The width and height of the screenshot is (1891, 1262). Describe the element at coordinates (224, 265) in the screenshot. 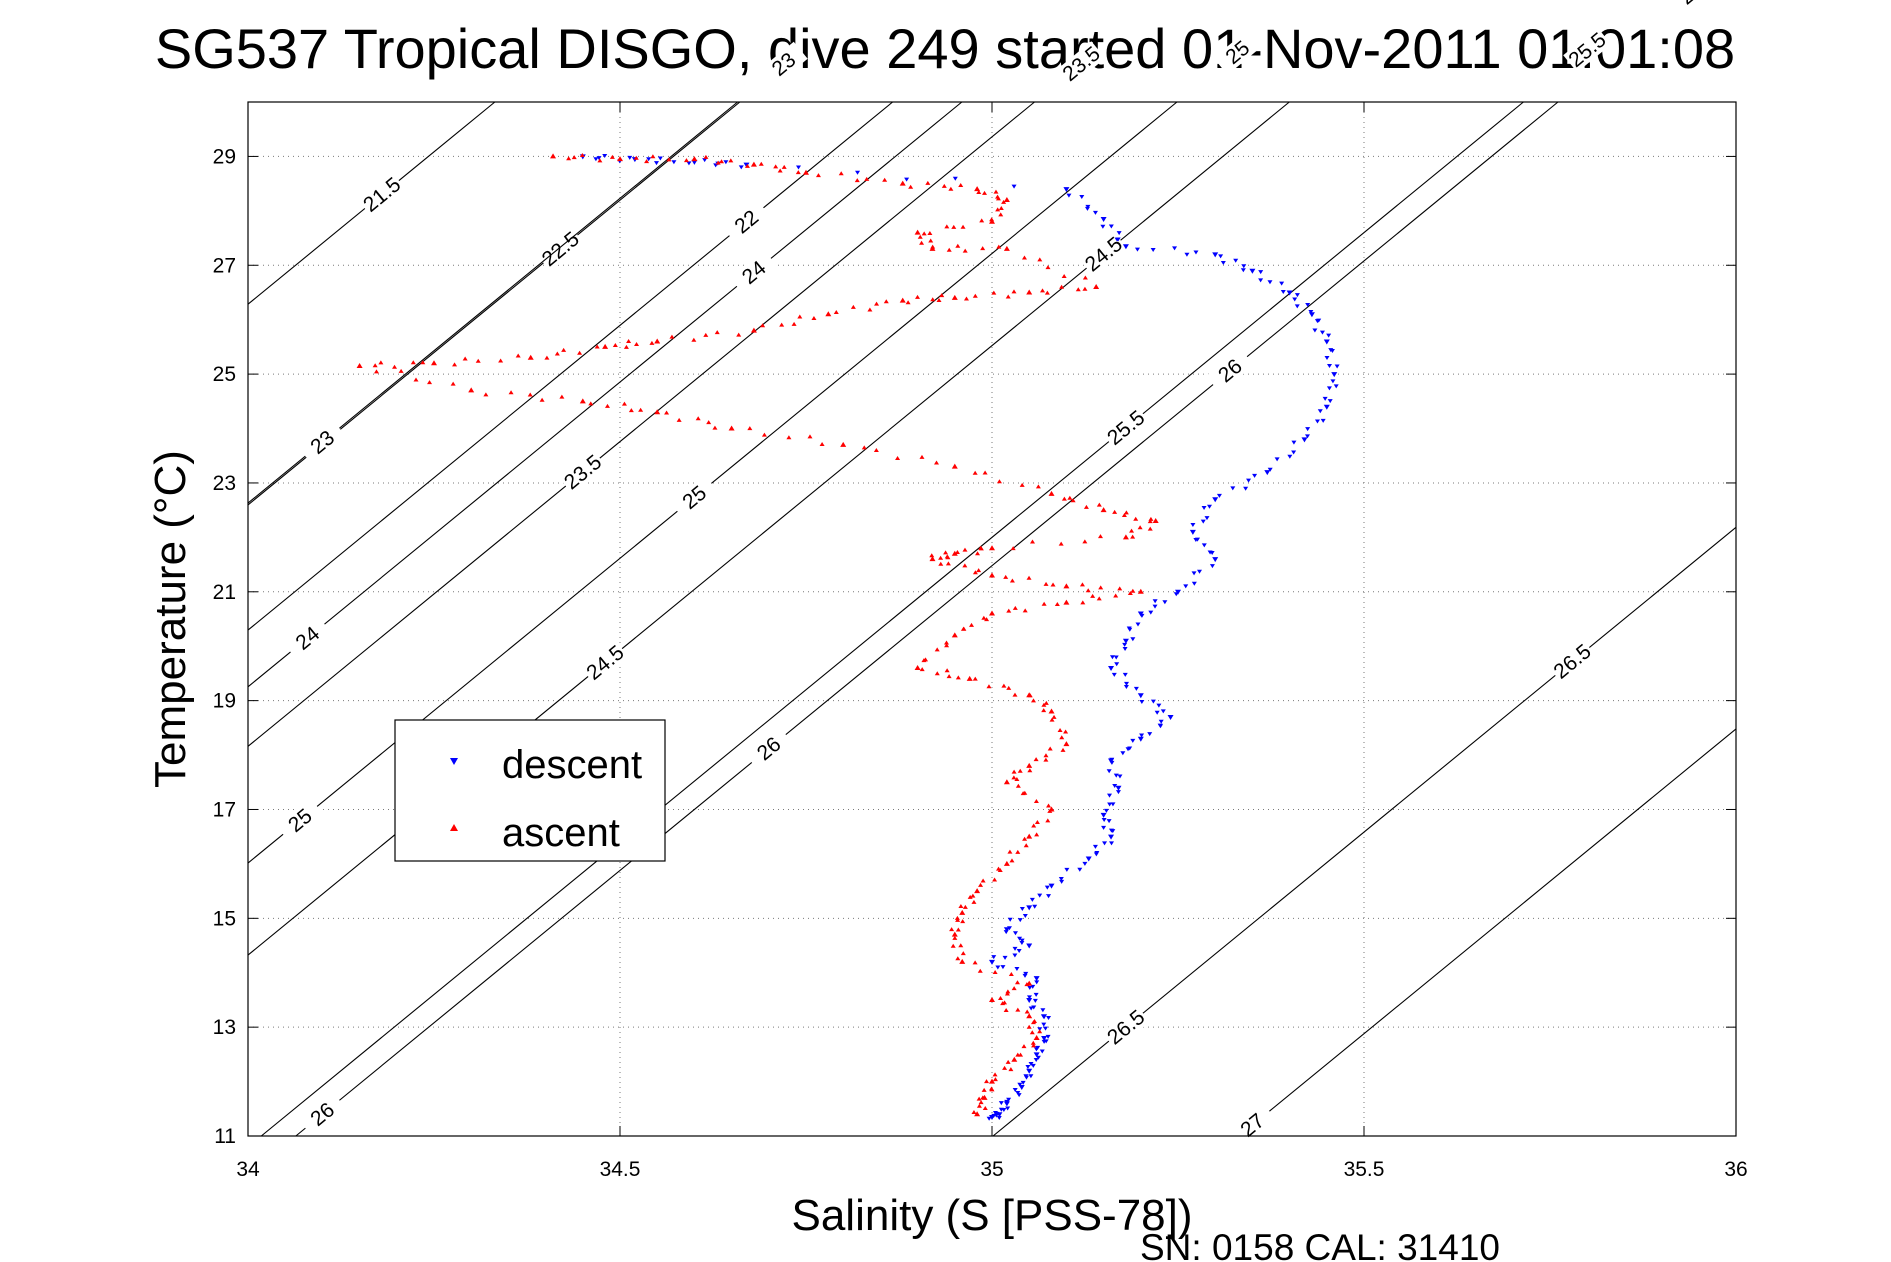

I see `y-tick-label: 27` at that location.